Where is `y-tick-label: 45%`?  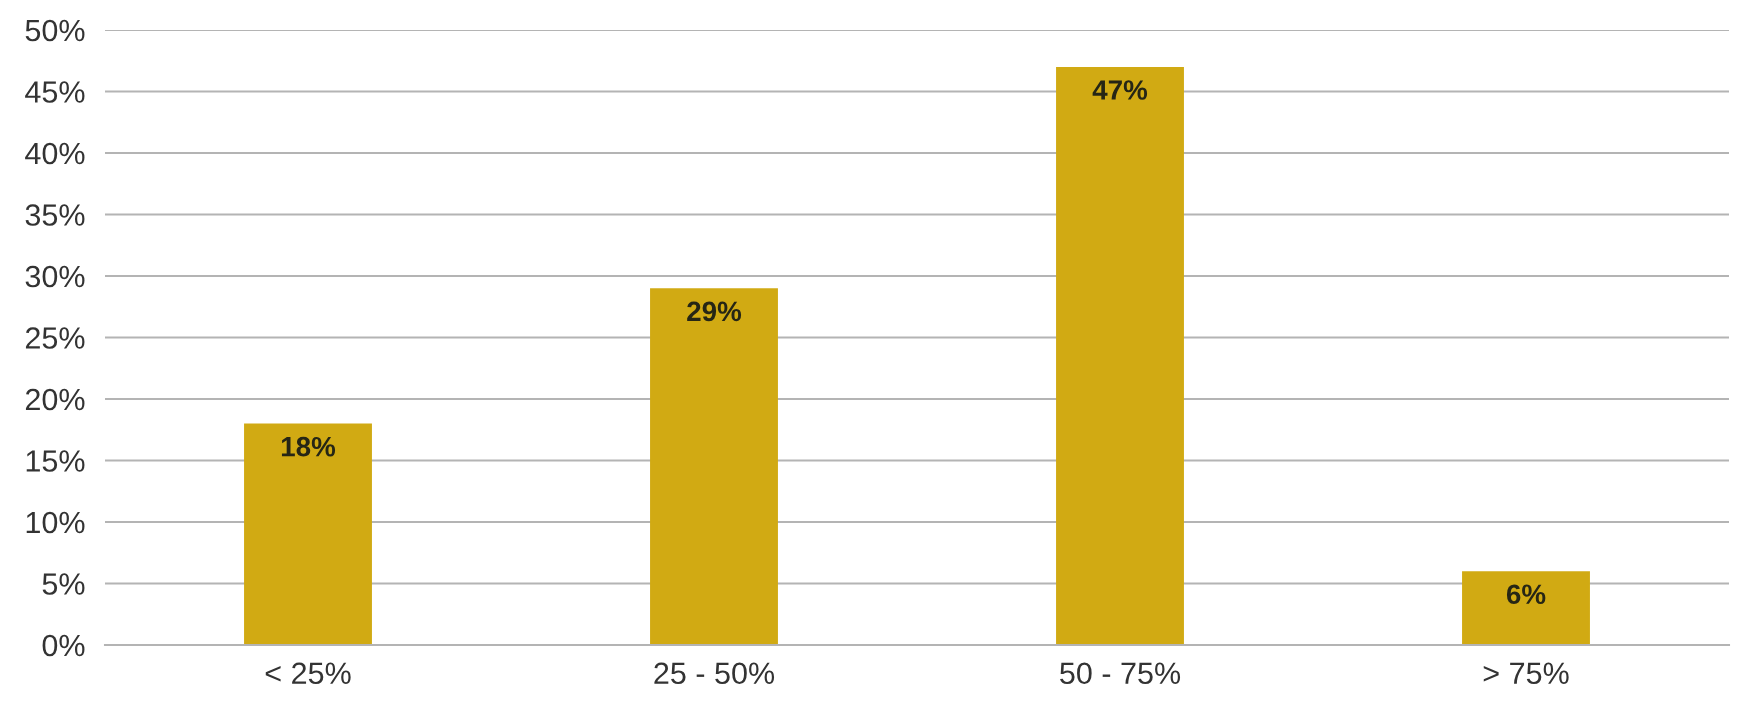 y-tick-label: 45% is located at coordinates (55, 92).